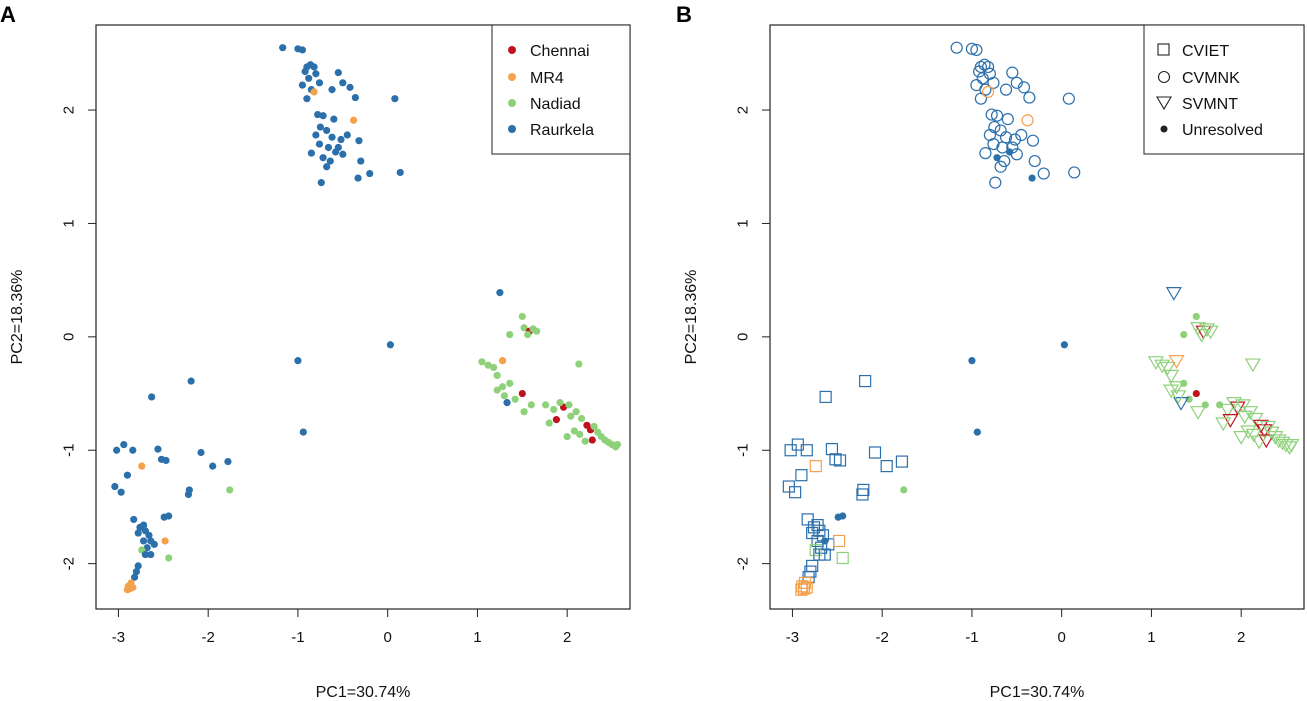 This screenshot has height=701, width=1307. Describe the element at coordinates (69, 223) in the screenshot. I see `panel-a-y-tick-label: 1` at that location.